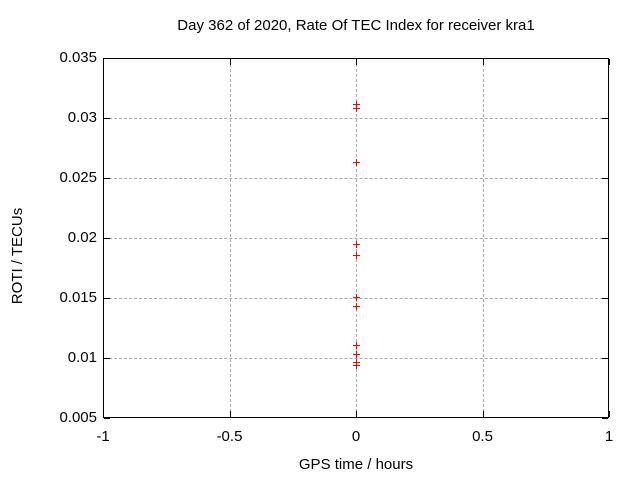 Image resolution: width=640 pixels, height=480 pixels. I want to click on y-axis-label: ROTI / TECUs, so click(17, 256).